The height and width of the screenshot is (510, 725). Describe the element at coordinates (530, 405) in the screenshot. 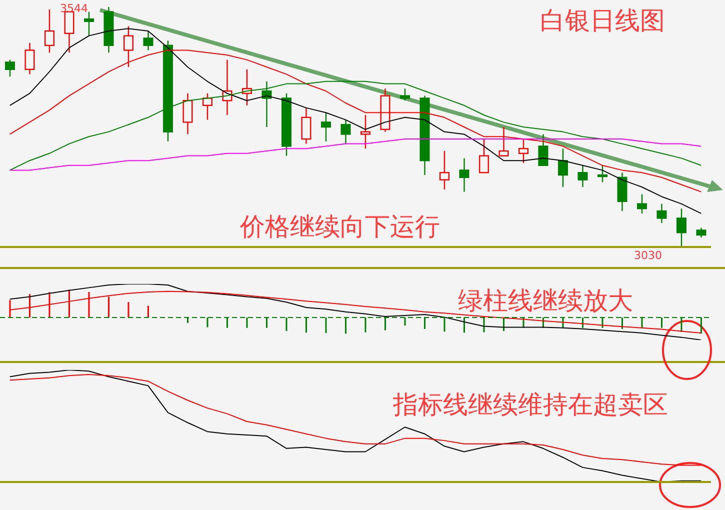

I see `annotation: 指标线继续维持在超卖区` at that location.